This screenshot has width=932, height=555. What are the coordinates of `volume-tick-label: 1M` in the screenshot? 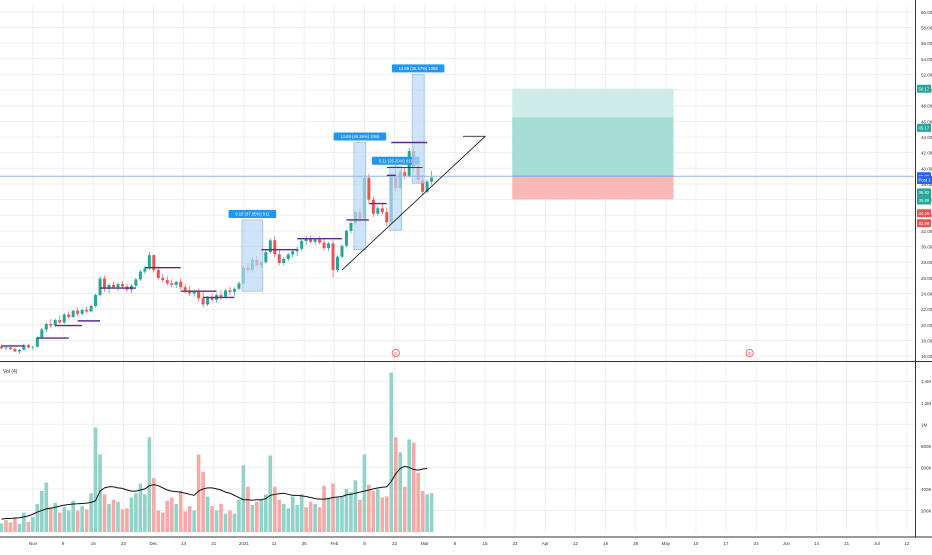 It's located at (924, 424).